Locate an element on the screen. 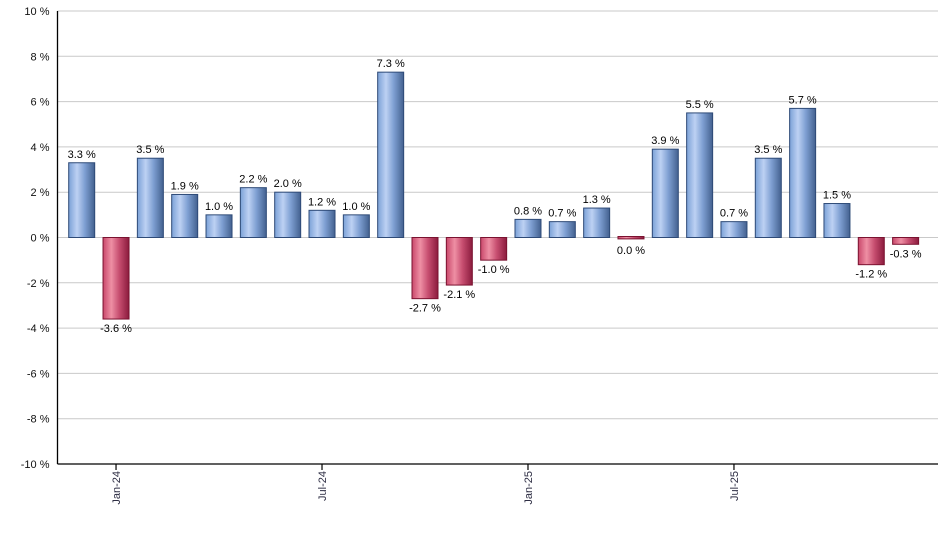 The height and width of the screenshot is (550, 940). x-axis-tick-label: Jan-24 is located at coordinates (117, 488).